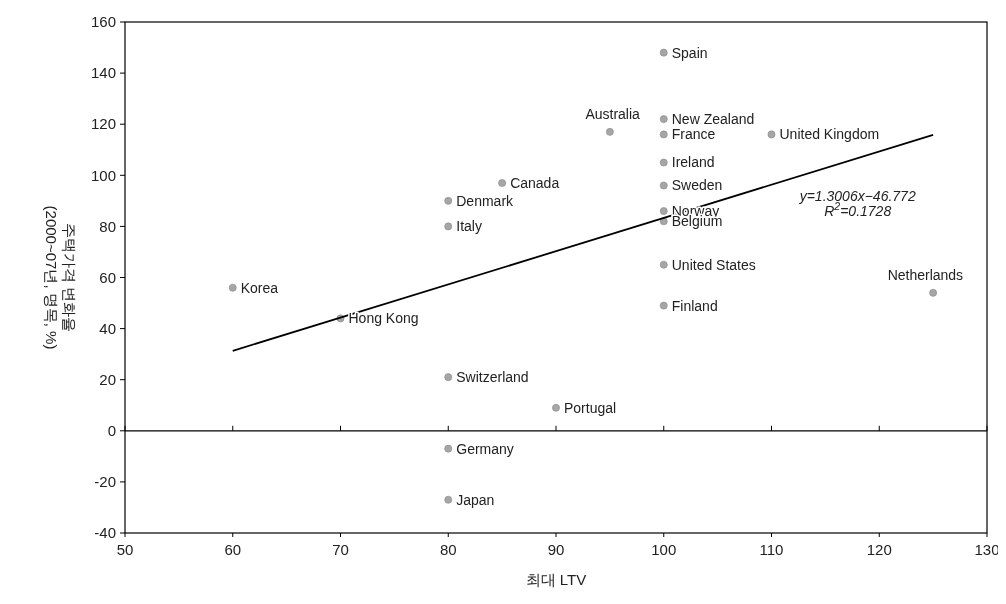  I want to click on y-tick-label: 80, so click(107, 226).